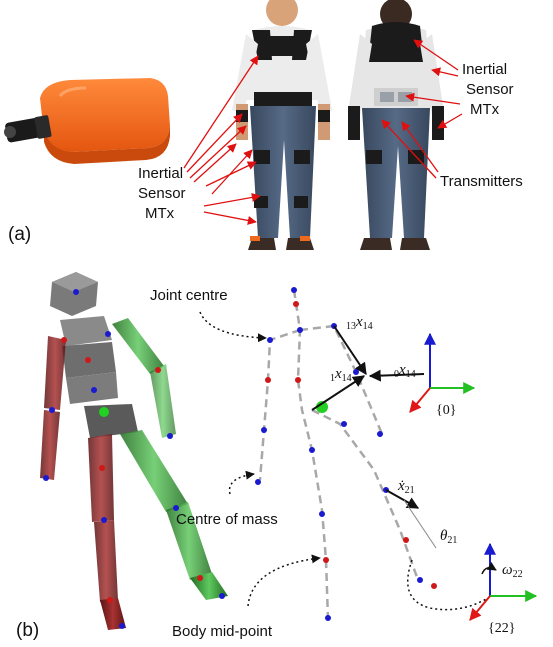 The width and height of the screenshot is (553, 647). What do you see at coordinates (227, 519) in the screenshot?
I see `centre-of-mass-label: Centre of mass` at bounding box center [227, 519].